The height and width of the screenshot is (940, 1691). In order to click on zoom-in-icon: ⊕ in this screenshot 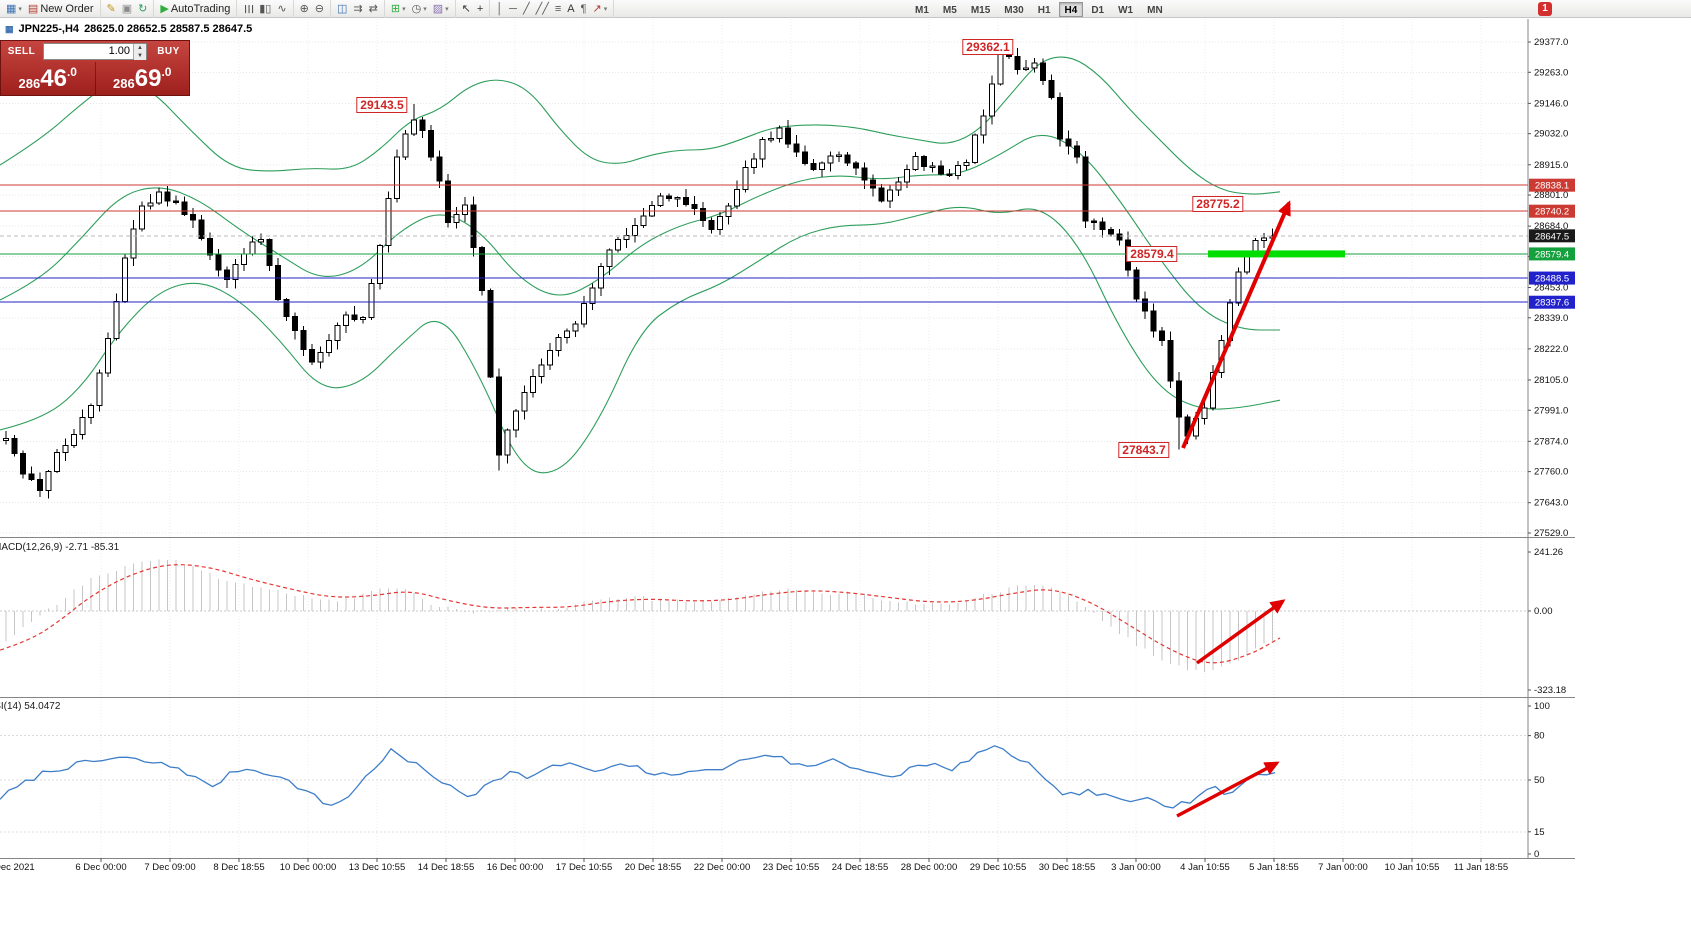, I will do `click(304, 9)`.